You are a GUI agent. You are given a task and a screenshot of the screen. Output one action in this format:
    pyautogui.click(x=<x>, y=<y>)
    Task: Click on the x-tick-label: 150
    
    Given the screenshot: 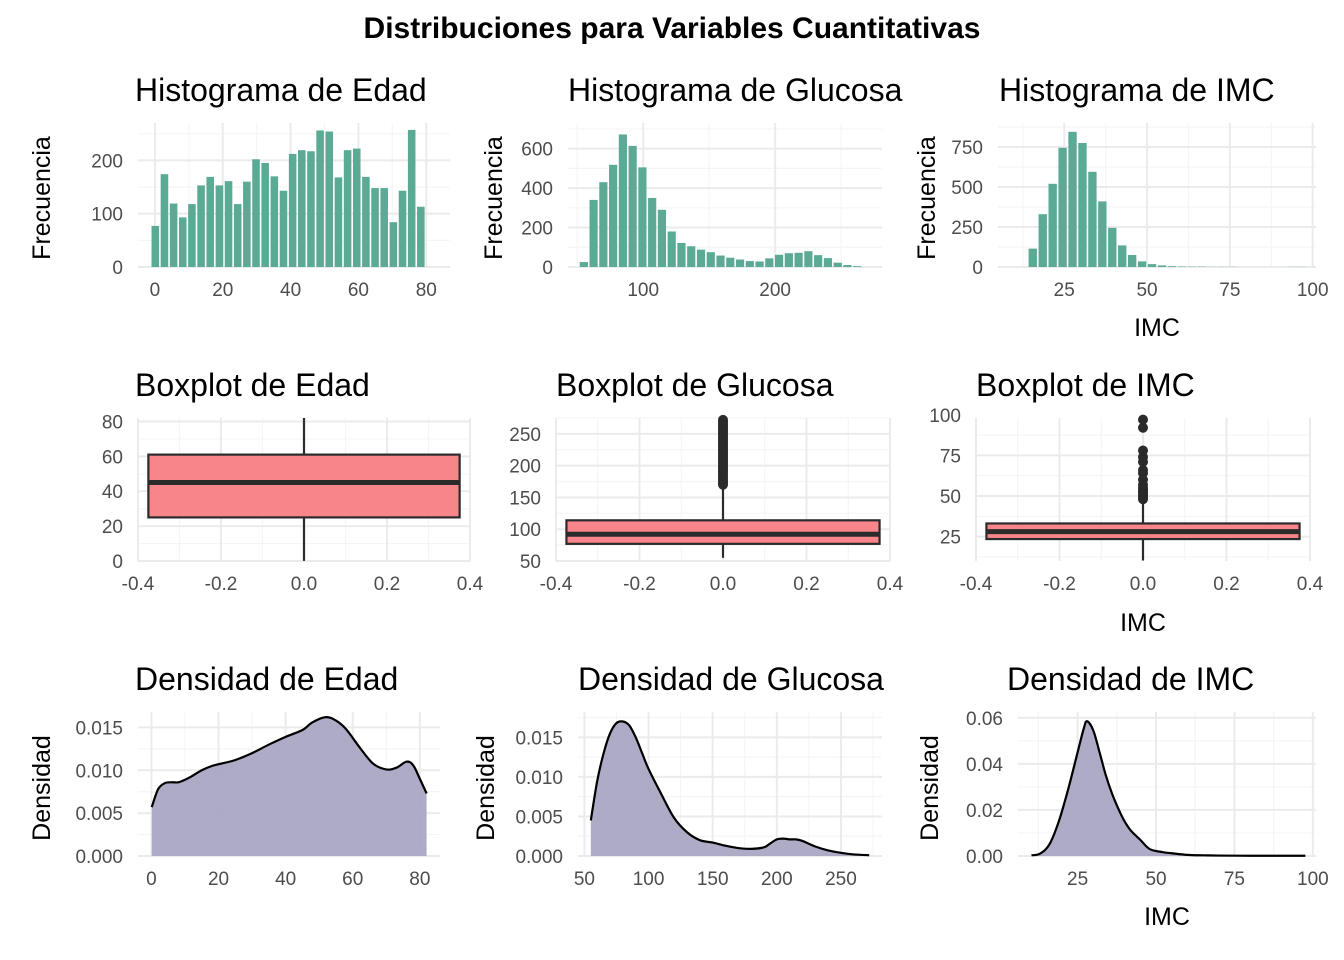 What is the action you would take?
    pyautogui.click(x=713, y=879)
    